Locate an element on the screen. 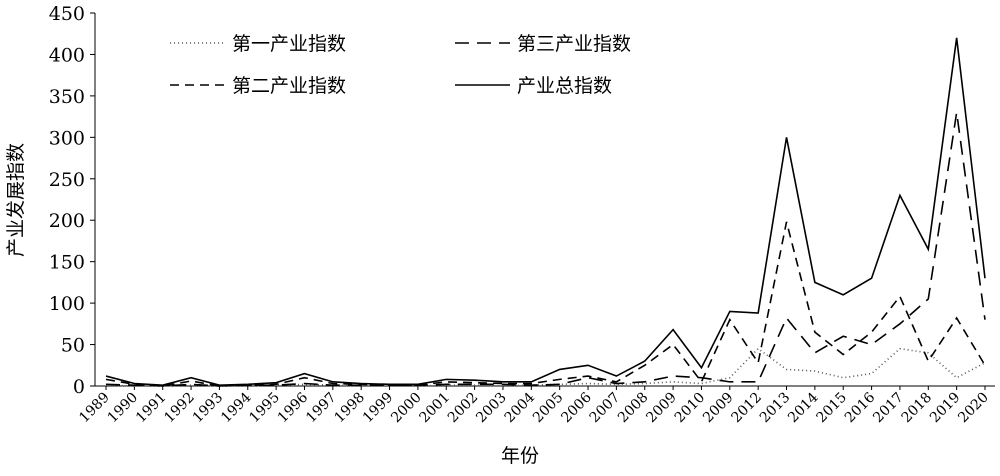 This screenshot has height=476, width=1000. y-tick-label: 450 is located at coordinates (67, 14).